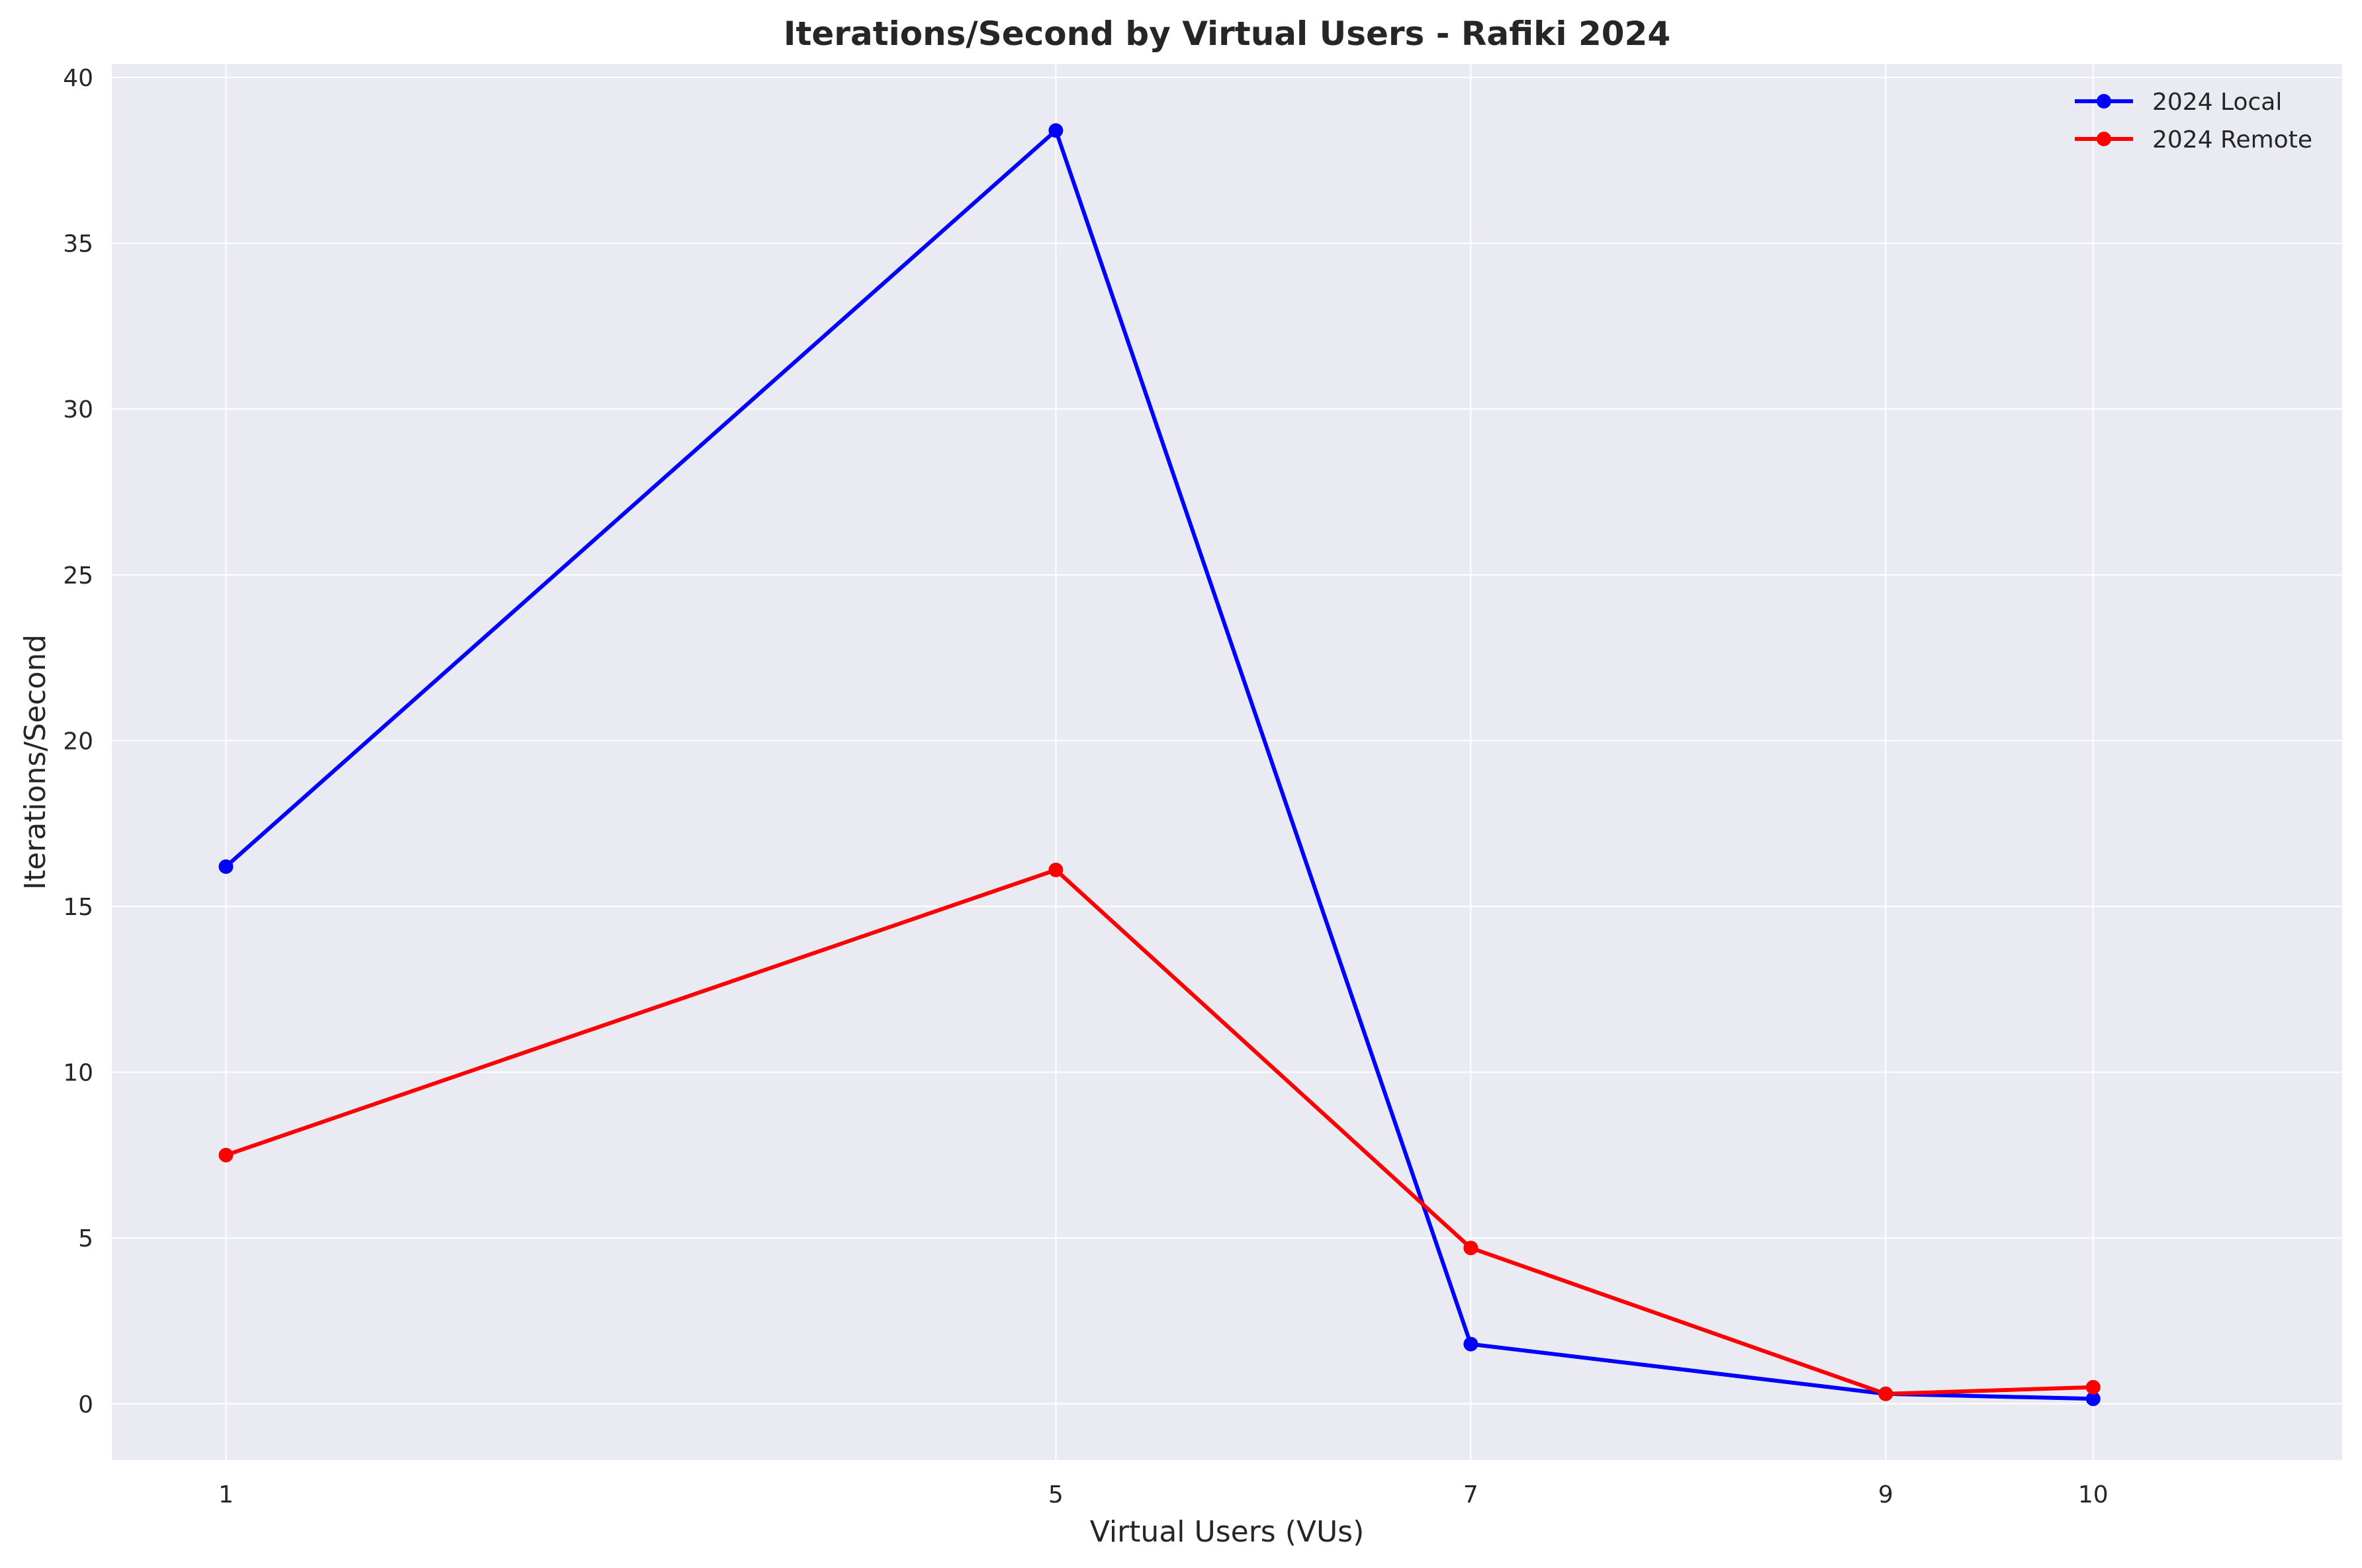 This screenshot has width=2362, height=1568. Describe the element at coordinates (85, 1238) in the screenshot. I see `y-tick-label: 5` at that location.